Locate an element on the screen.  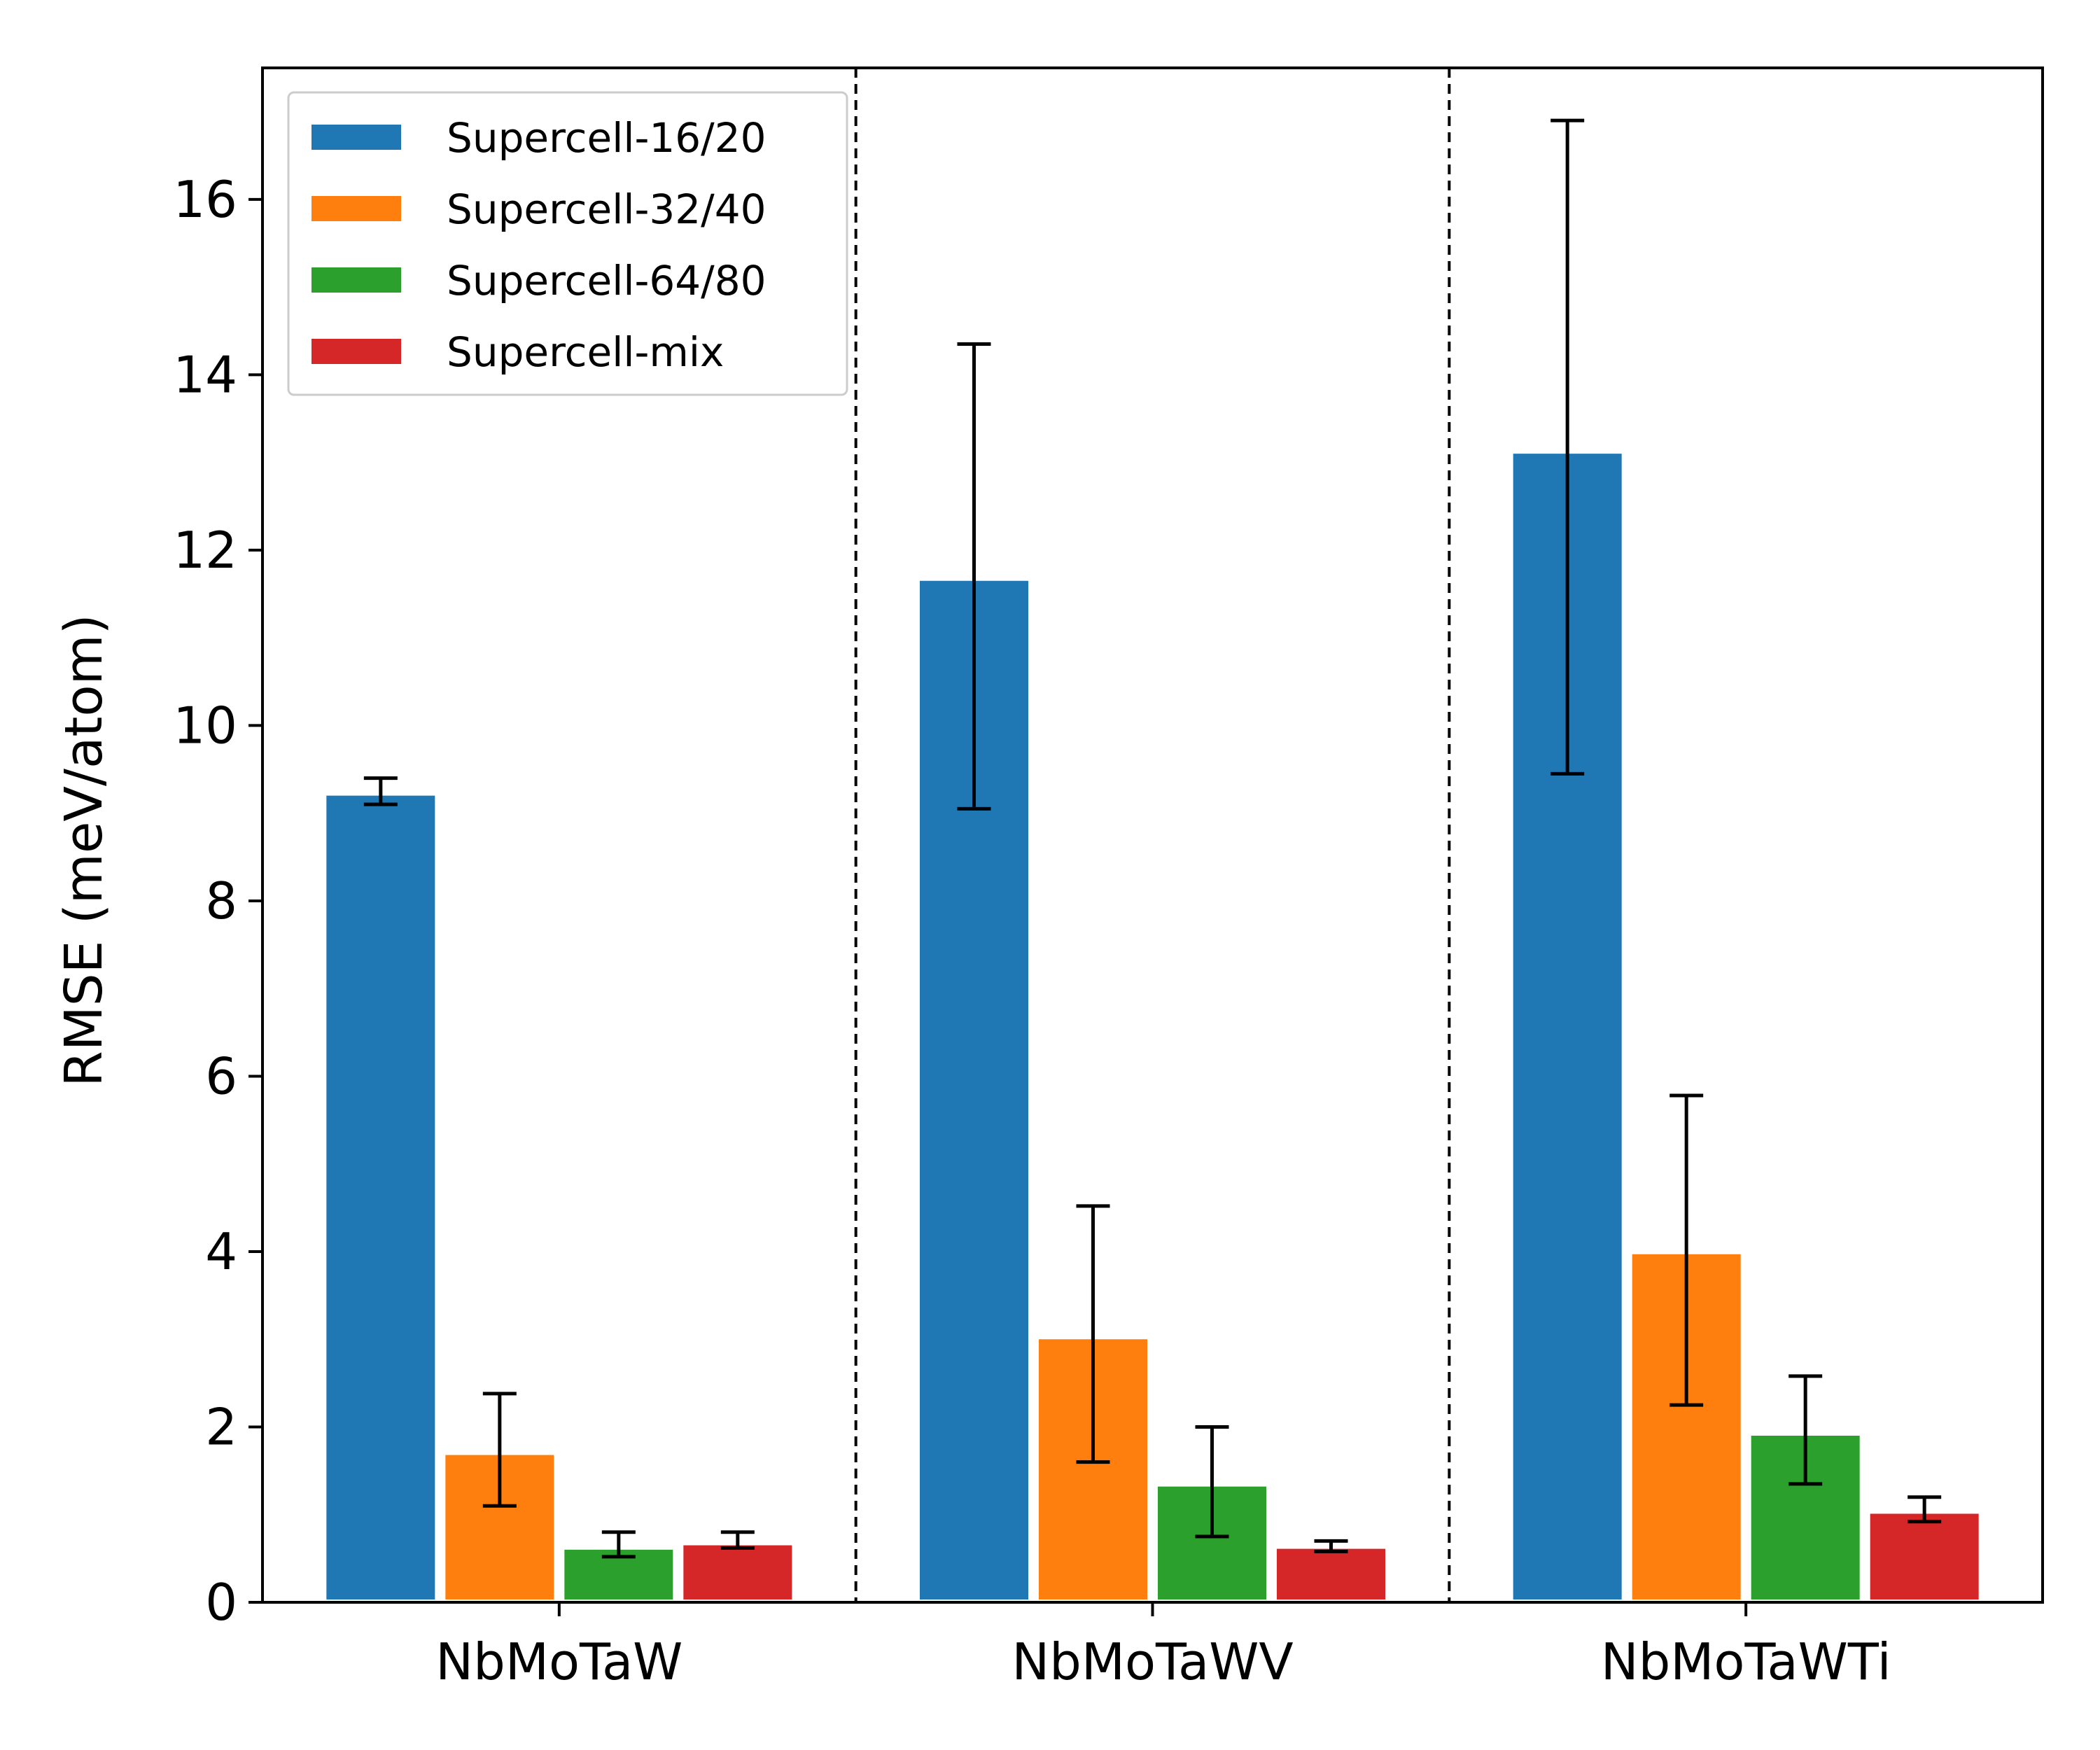
x-tick-label-NbMoTaWV: NbMoTaWV is located at coordinates (1152, 1661).